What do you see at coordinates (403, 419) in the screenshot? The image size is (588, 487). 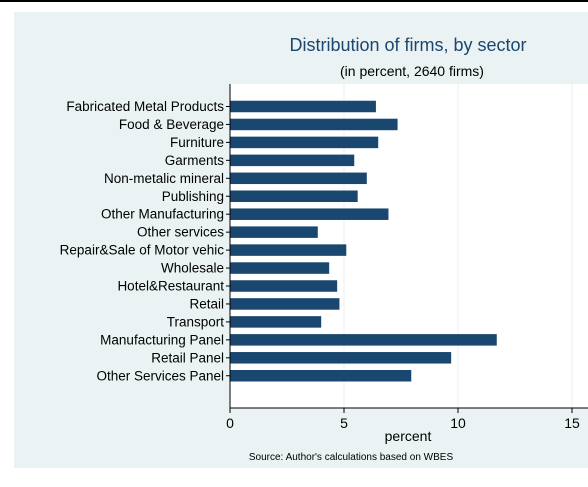 I see `x-axis-ticks: 0 5 10 15` at bounding box center [403, 419].